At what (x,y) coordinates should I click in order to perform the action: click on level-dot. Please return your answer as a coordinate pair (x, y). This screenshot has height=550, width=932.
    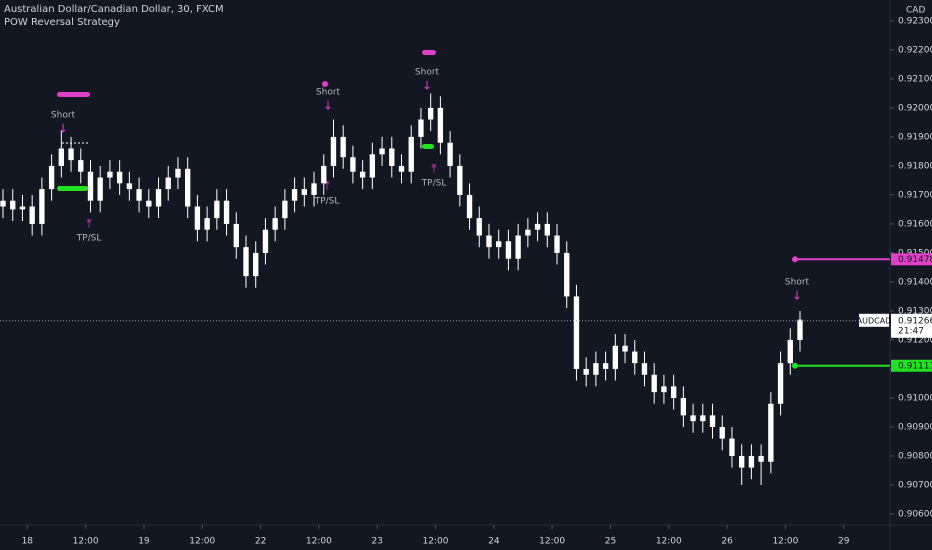
    Looking at the image, I should click on (795, 259).